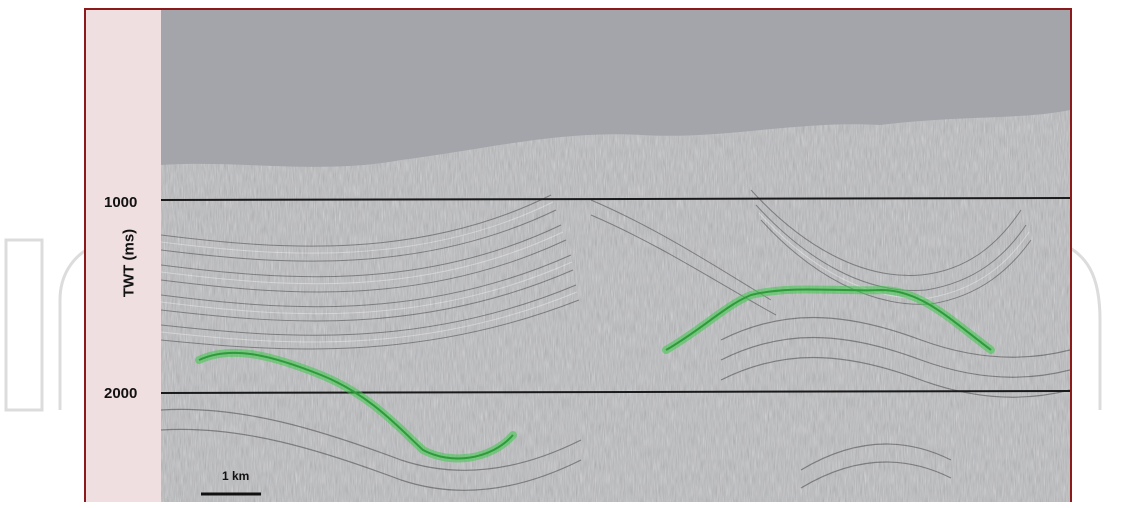  I want to click on horizon-left-core, so click(356, 405).